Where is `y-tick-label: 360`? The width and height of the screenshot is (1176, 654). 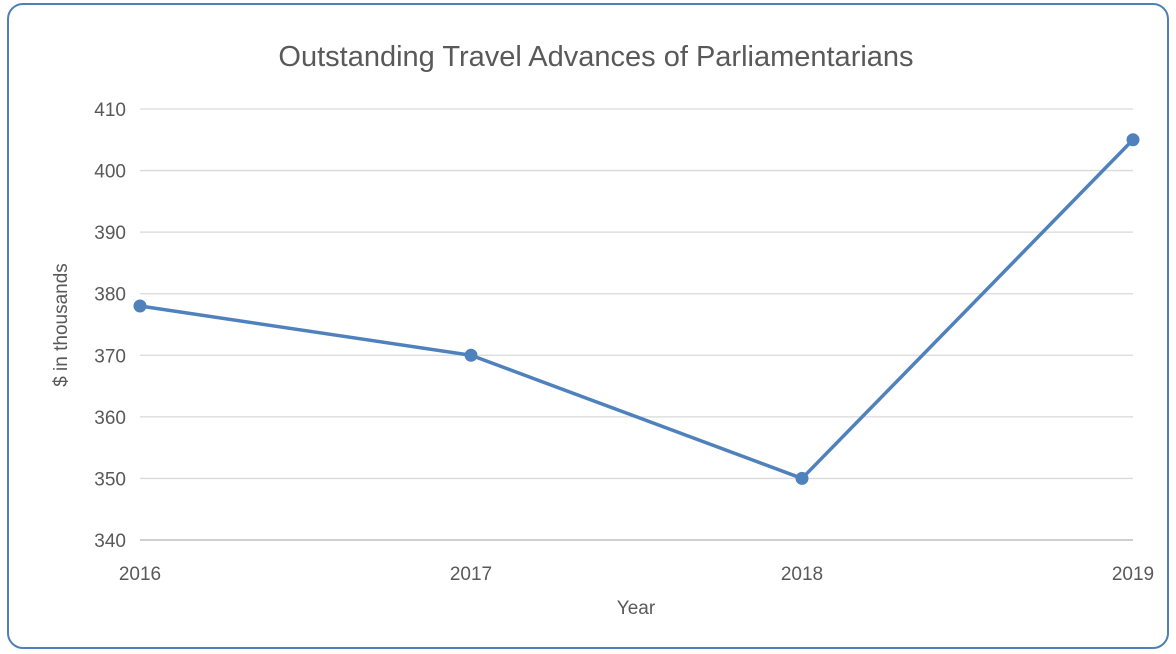
y-tick-label: 360 is located at coordinates (110, 418).